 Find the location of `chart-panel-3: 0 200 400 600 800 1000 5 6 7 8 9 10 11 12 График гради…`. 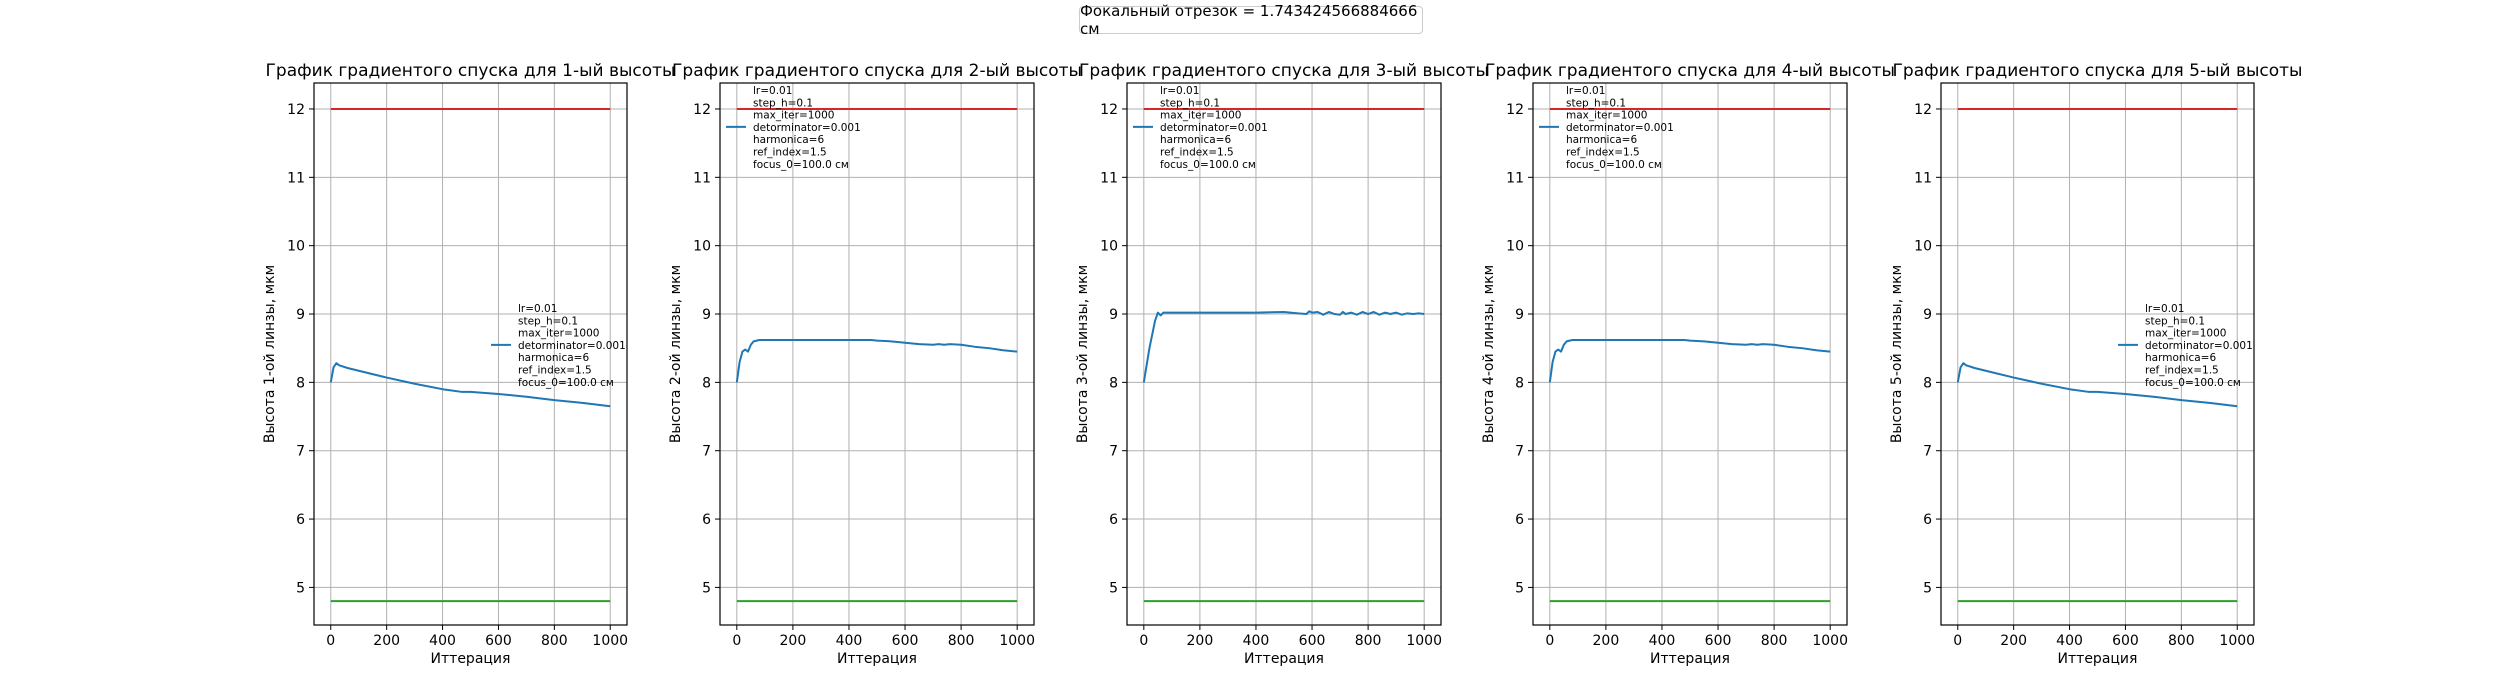

chart-panel-3: 0 200 400 600 800 1000 5 6 7 8 9 10 11 12 График гради… is located at coordinates (1282, 364).